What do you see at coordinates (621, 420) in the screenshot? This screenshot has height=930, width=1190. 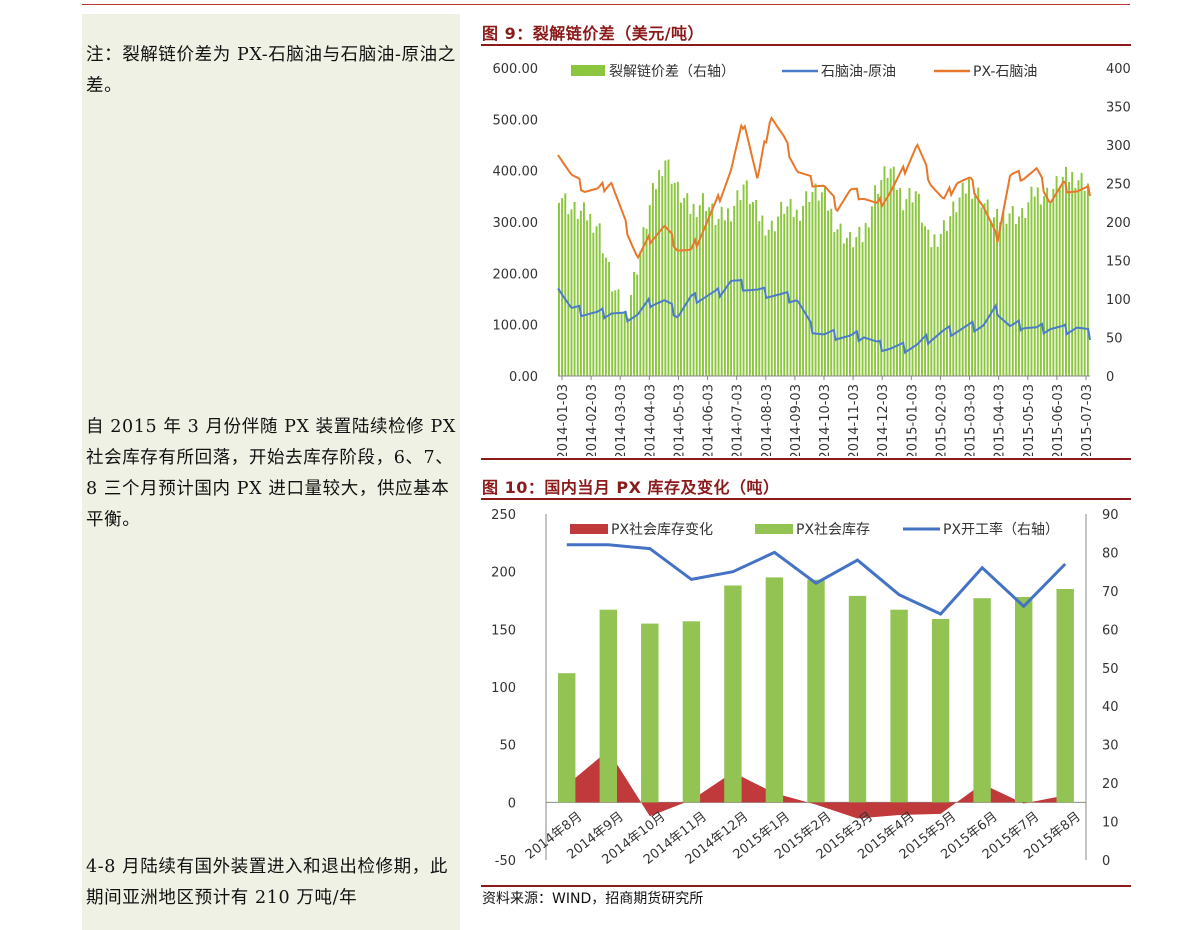 I see `x-tick-label: 2014-03-03` at bounding box center [621, 420].